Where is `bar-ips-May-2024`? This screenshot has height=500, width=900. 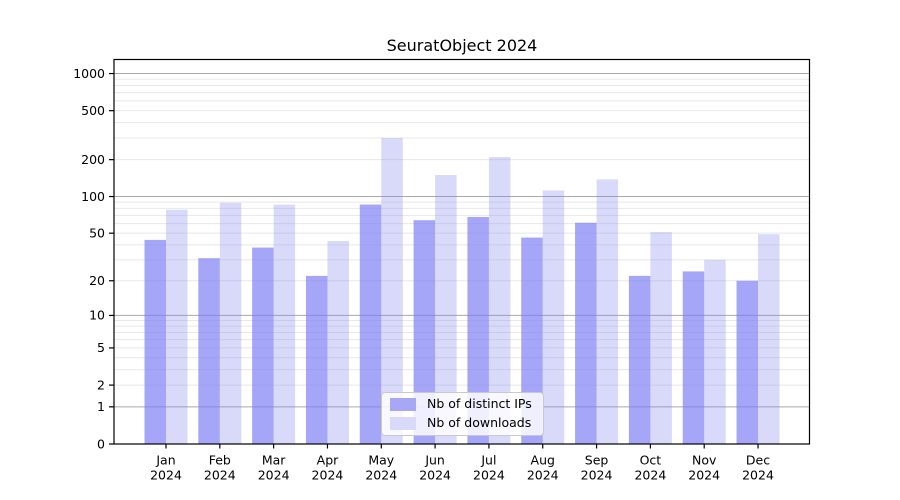 bar-ips-May-2024 is located at coordinates (370, 324).